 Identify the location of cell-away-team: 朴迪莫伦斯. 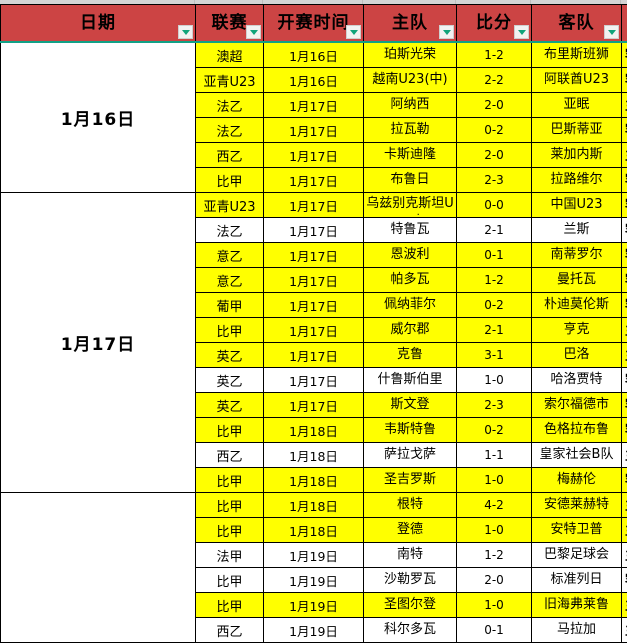
(577, 305).